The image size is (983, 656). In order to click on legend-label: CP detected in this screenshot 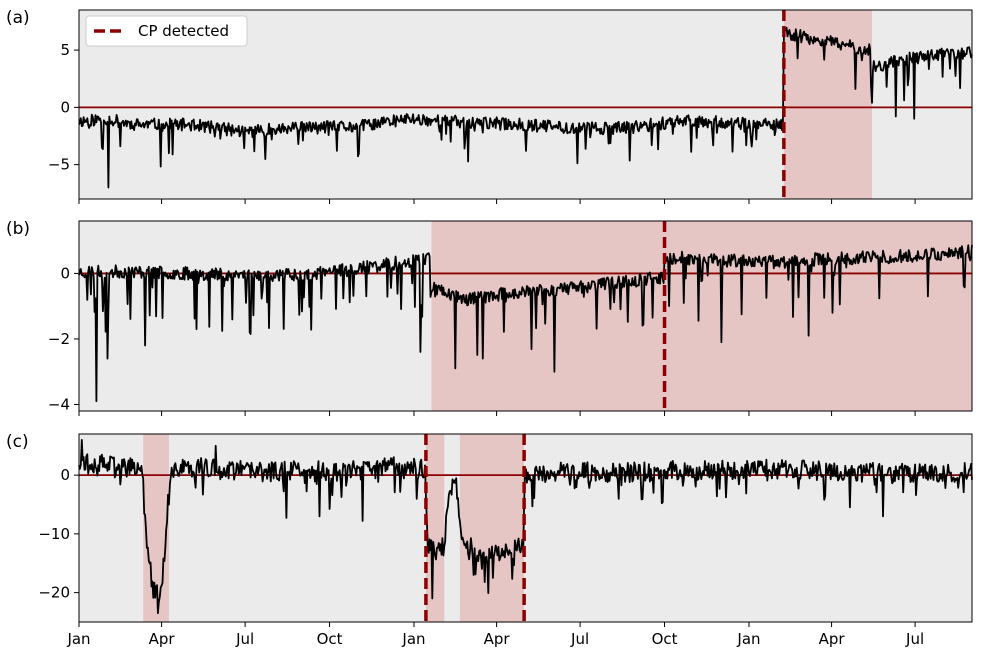, I will do `click(183, 31)`.